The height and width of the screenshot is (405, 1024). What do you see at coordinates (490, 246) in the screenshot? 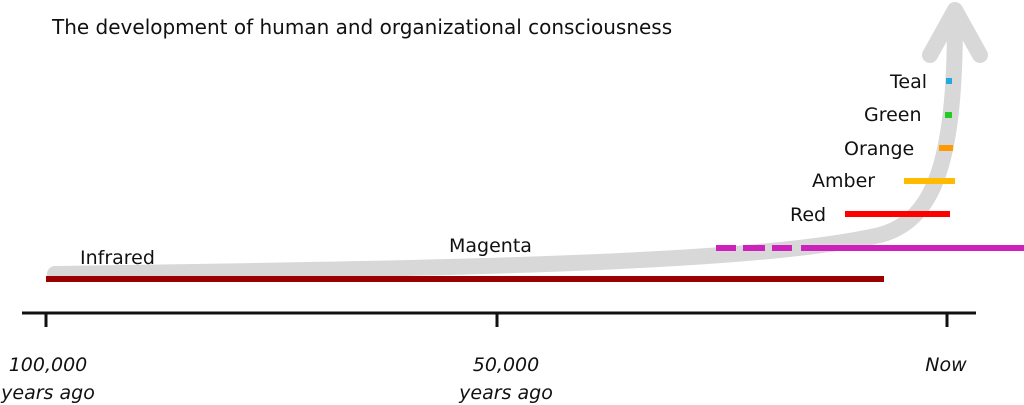
I see `era-label-magenta: Magenta` at bounding box center [490, 246].